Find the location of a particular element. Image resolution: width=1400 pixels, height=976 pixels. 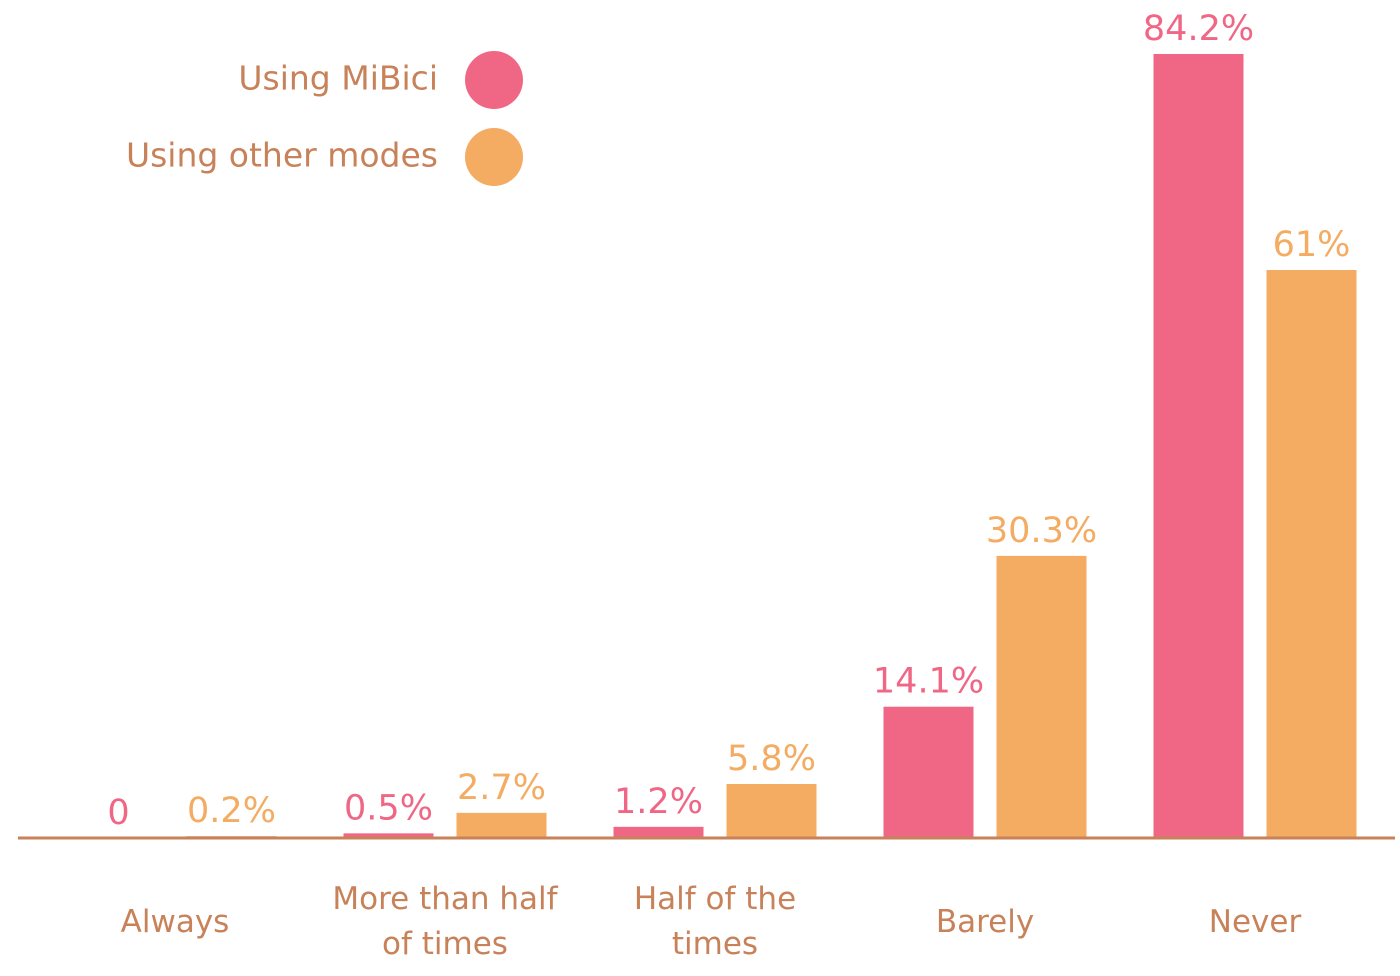

value-label: 0.2% is located at coordinates (231, 811).